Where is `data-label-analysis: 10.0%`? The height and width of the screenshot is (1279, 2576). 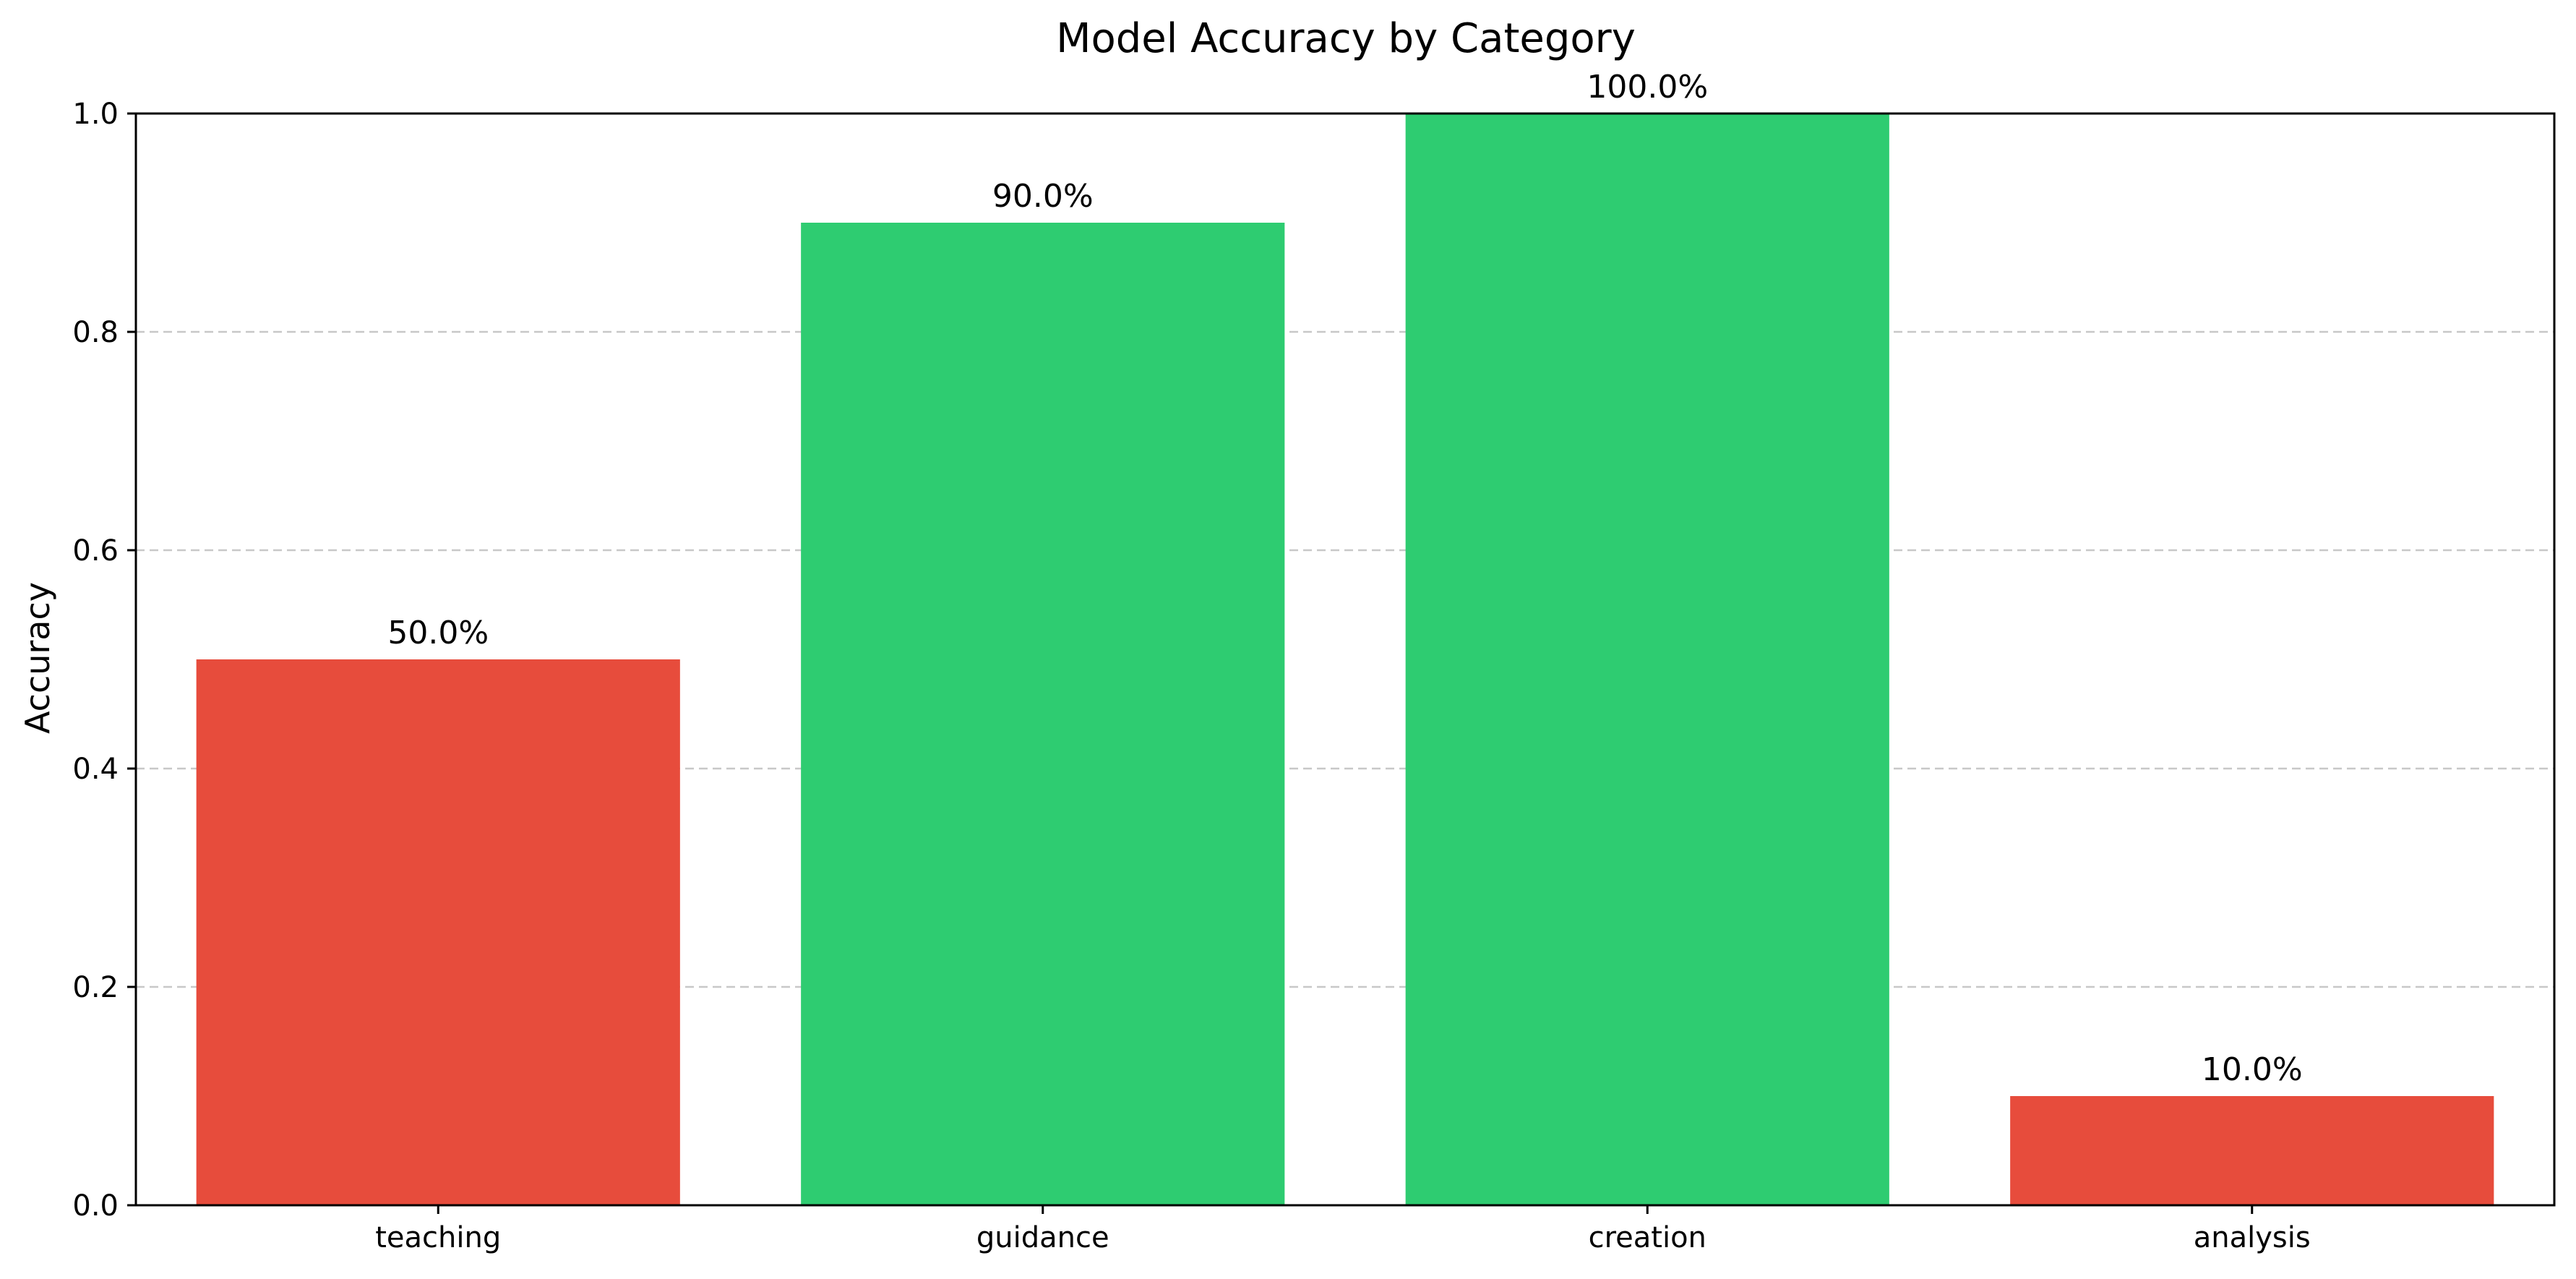 data-label-analysis: 10.0% is located at coordinates (2252, 1069).